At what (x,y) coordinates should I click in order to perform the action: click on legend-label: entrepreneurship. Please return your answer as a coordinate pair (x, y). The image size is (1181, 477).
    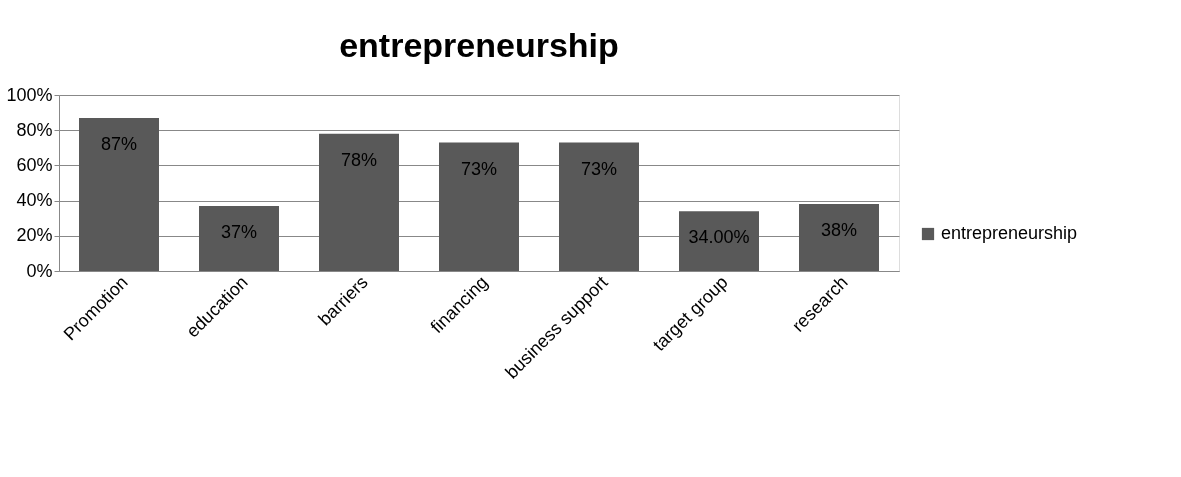
    Looking at the image, I should click on (1009, 233).